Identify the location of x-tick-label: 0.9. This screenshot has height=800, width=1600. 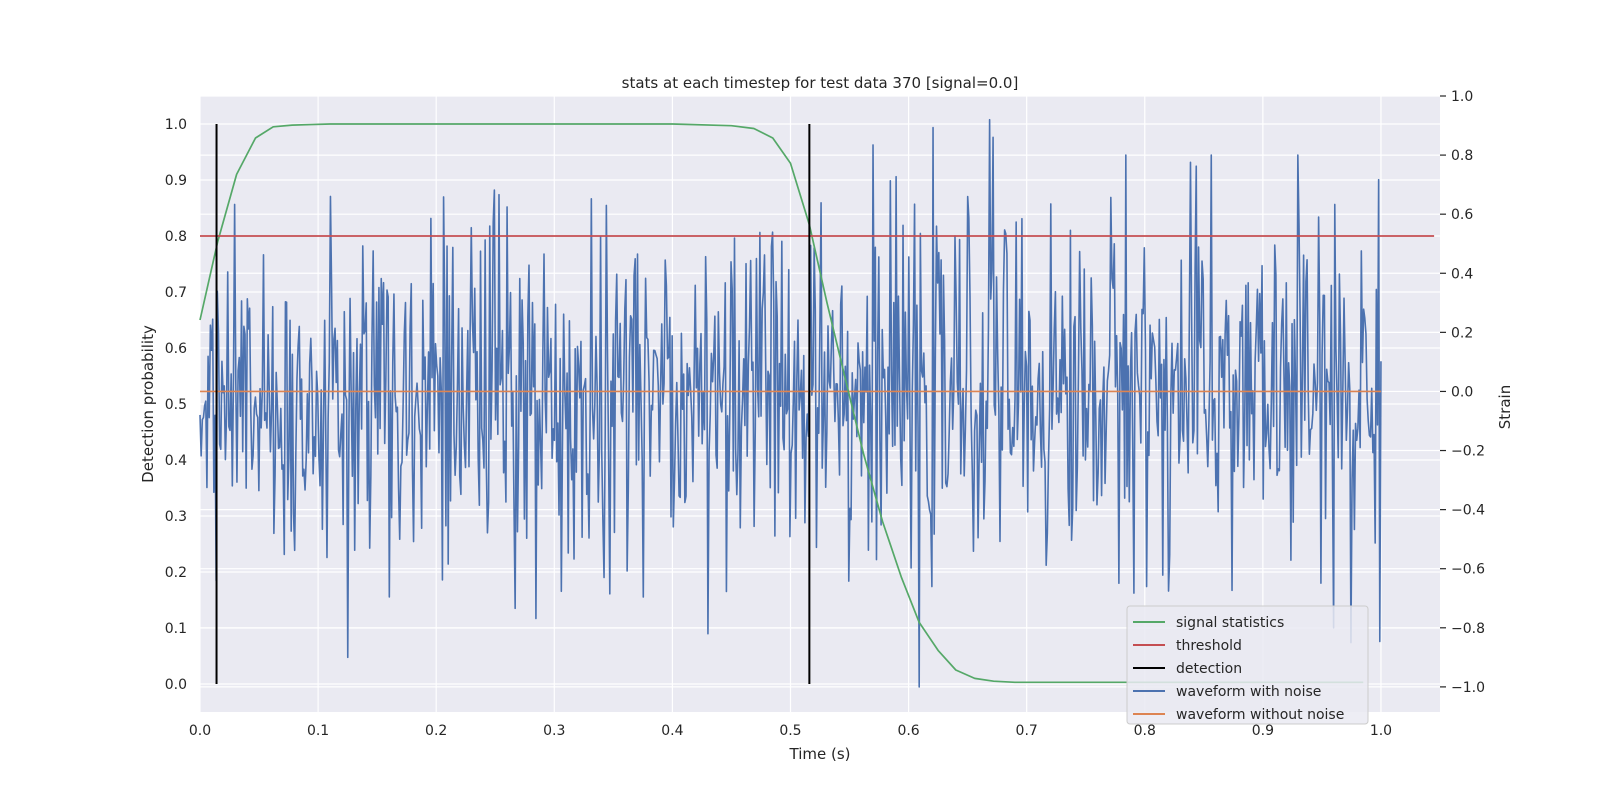
(1263, 731).